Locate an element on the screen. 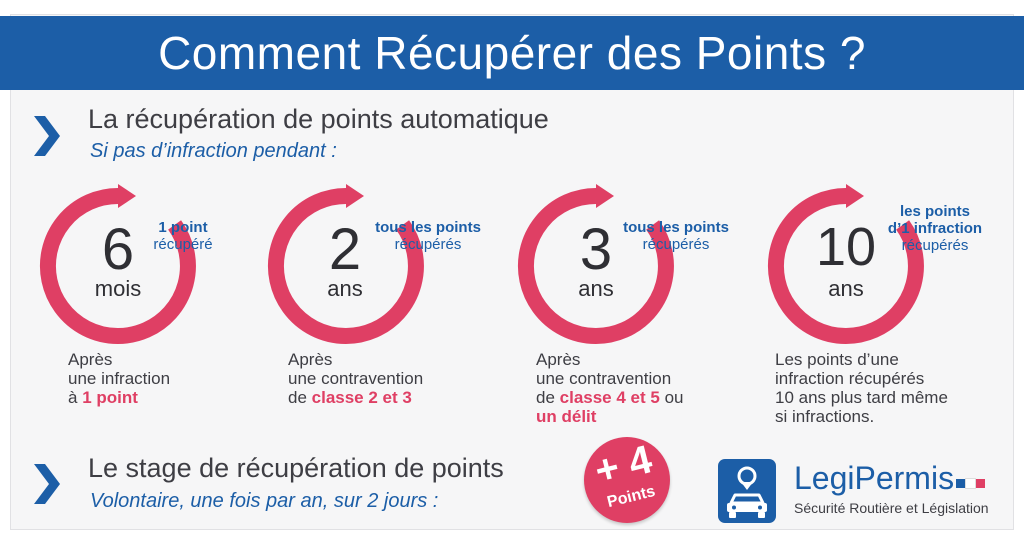 This screenshot has height=538, width=1024. car-pin-icon is located at coordinates (747, 491).